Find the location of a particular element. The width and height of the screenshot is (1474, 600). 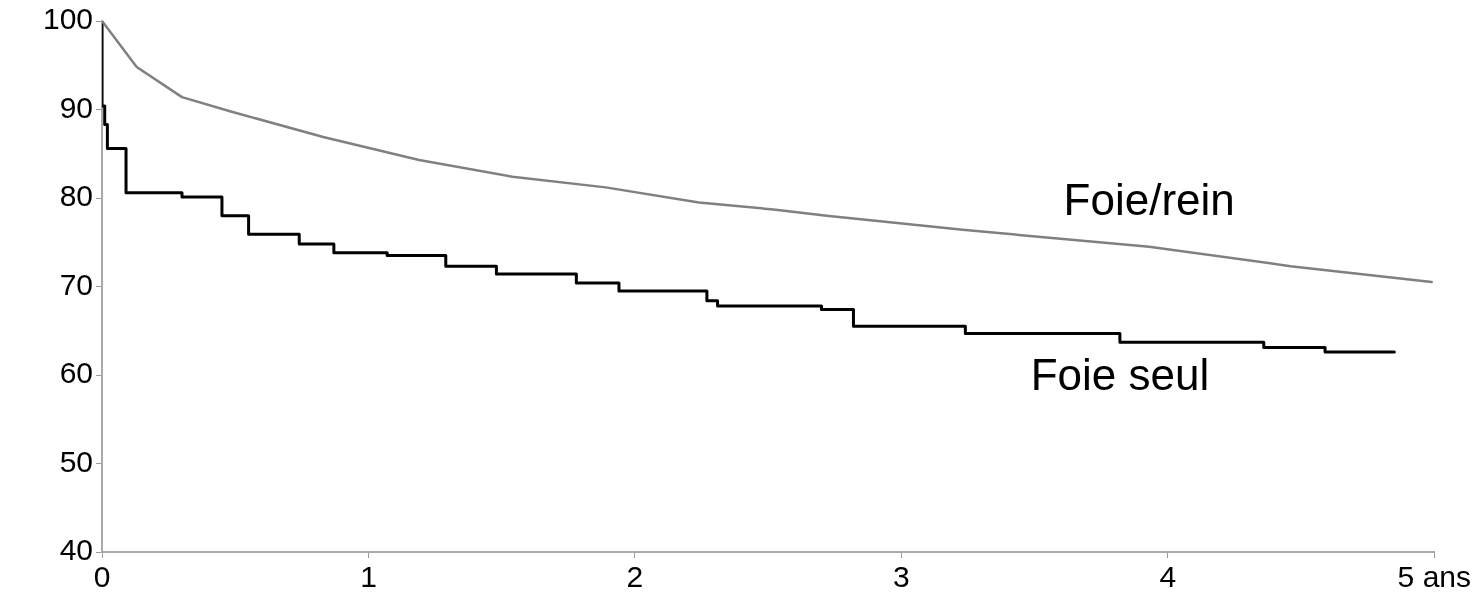

y-tick-label: 100 is located at coordinates (68, 19).